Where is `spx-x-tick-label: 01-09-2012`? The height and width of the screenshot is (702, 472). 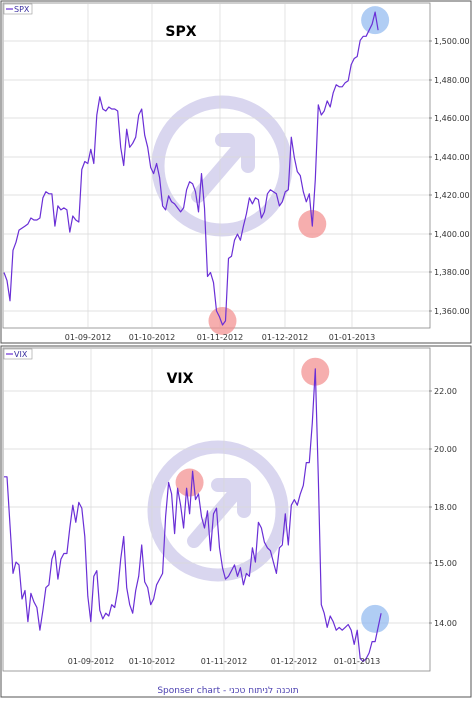
spx-x-tick-label: 01-09-2012 is located at coordinates (88, 337).